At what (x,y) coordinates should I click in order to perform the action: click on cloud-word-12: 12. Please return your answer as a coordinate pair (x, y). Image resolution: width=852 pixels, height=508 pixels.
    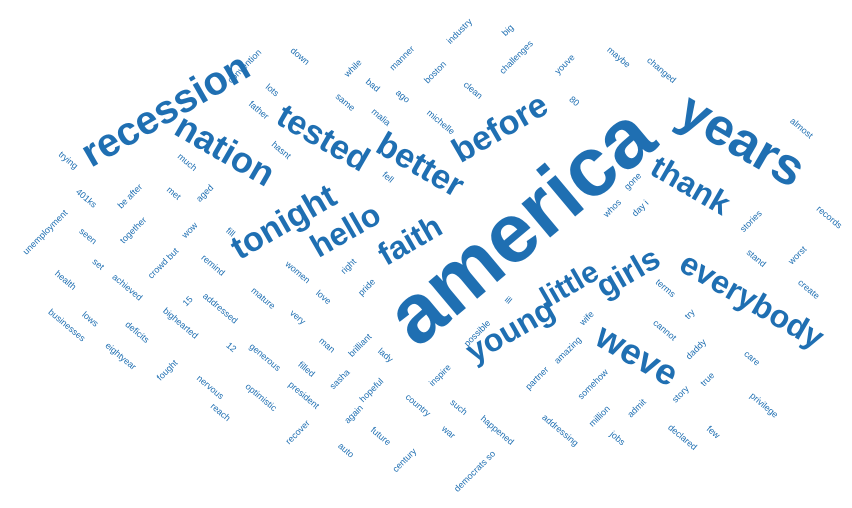
    Looking at the image, I should click on (231, 346).